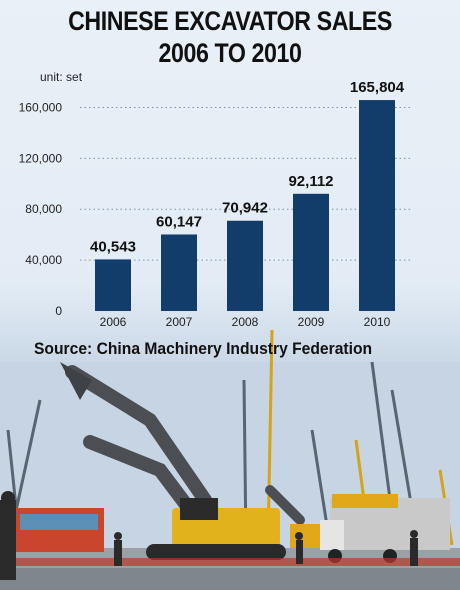 Image resolution: width=460 pixels, height=590 pixels. What do you see at coordinates (43, 209) in the screenshot?
I see `y-tick-label: 80,000` at bounding box center [43, 209].